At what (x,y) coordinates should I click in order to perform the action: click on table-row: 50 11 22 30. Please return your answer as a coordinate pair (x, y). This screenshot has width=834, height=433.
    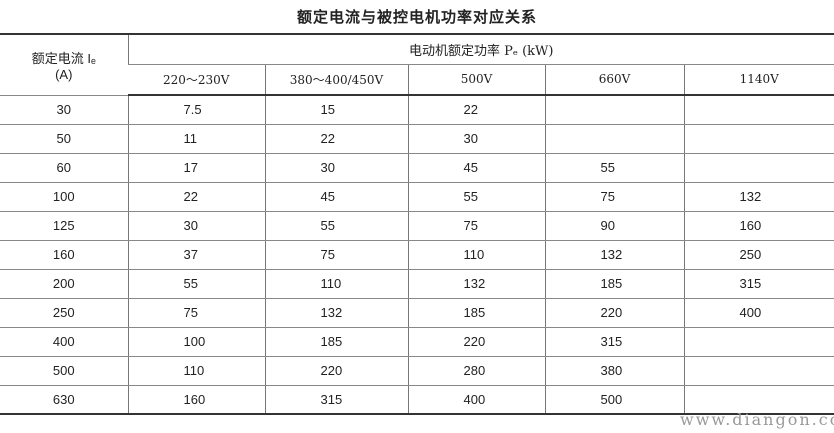
    Looking at the image, I should click on (417, 139).